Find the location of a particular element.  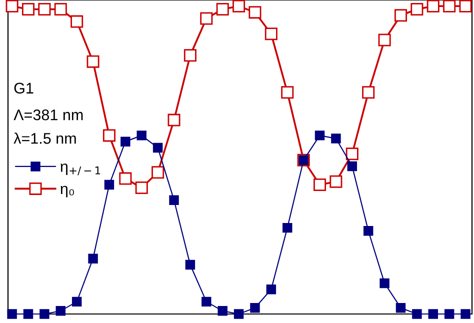

legend-label: η$_{+/−1}$ is located at coordinates (80, 170).